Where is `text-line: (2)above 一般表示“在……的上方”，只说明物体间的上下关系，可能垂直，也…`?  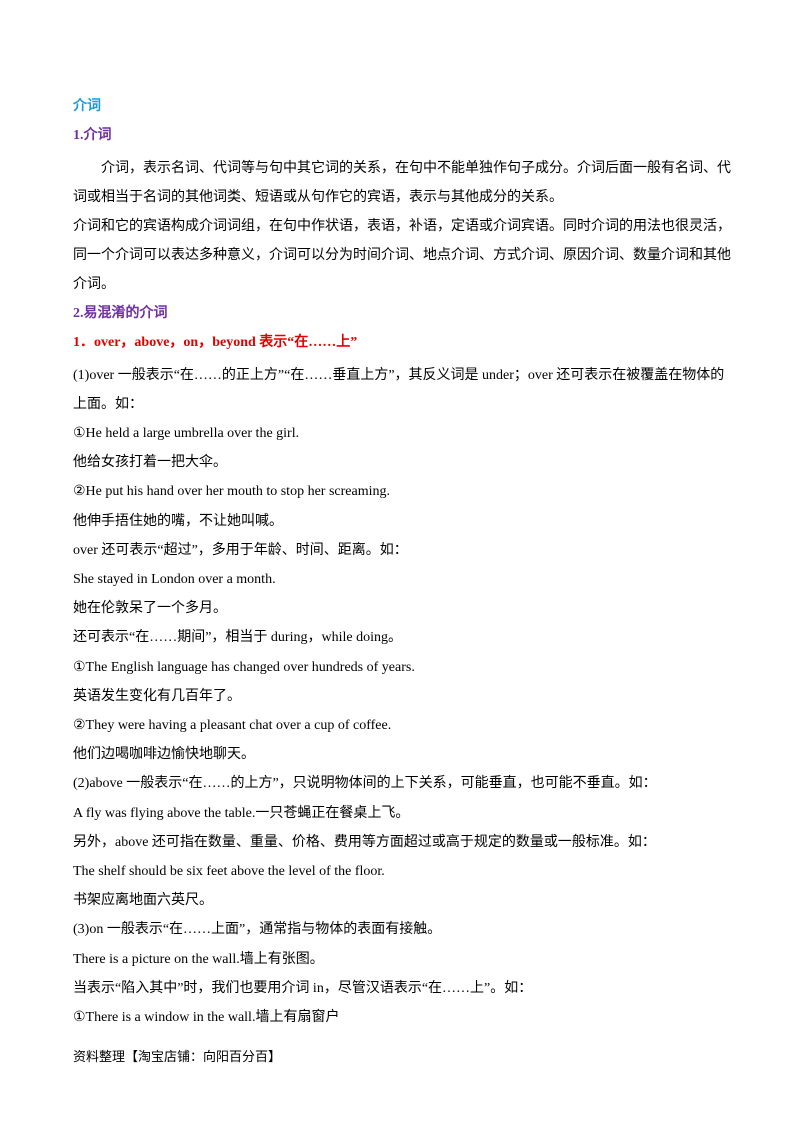
text-line: (2)above 一般表示“在……的上方”，只说明物体间的上下关系，可能垂直，也… is located at coordinates (365, 784).